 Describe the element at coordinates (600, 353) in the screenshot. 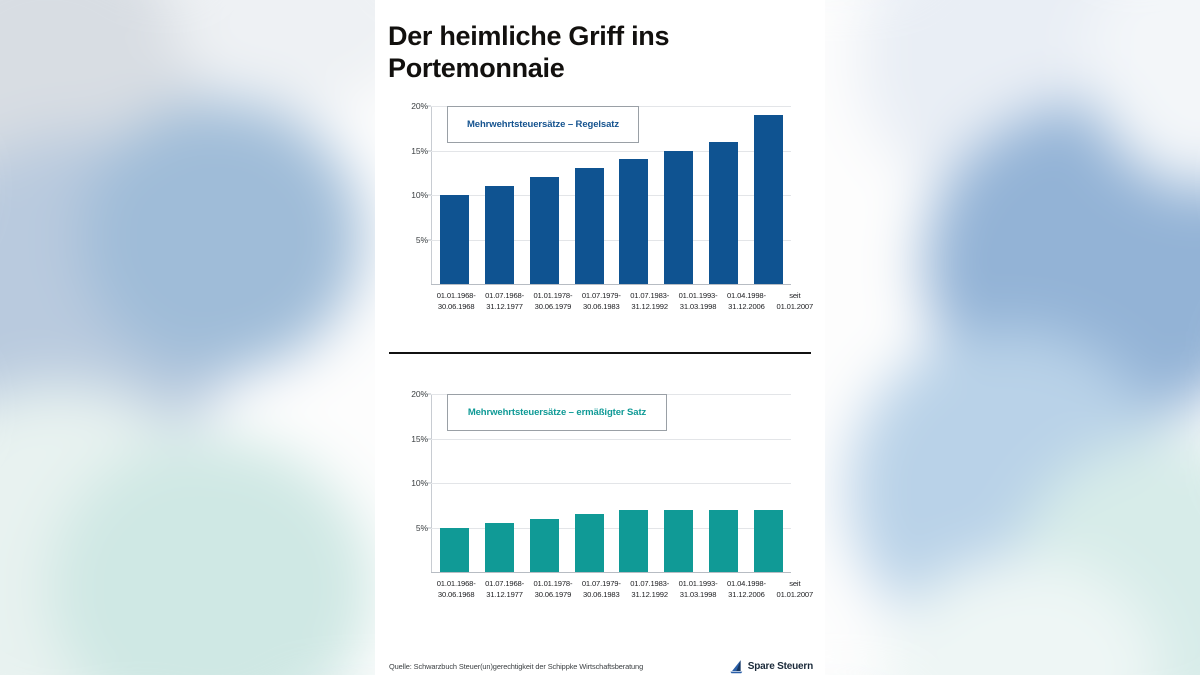

I see `section-divider` at that location.